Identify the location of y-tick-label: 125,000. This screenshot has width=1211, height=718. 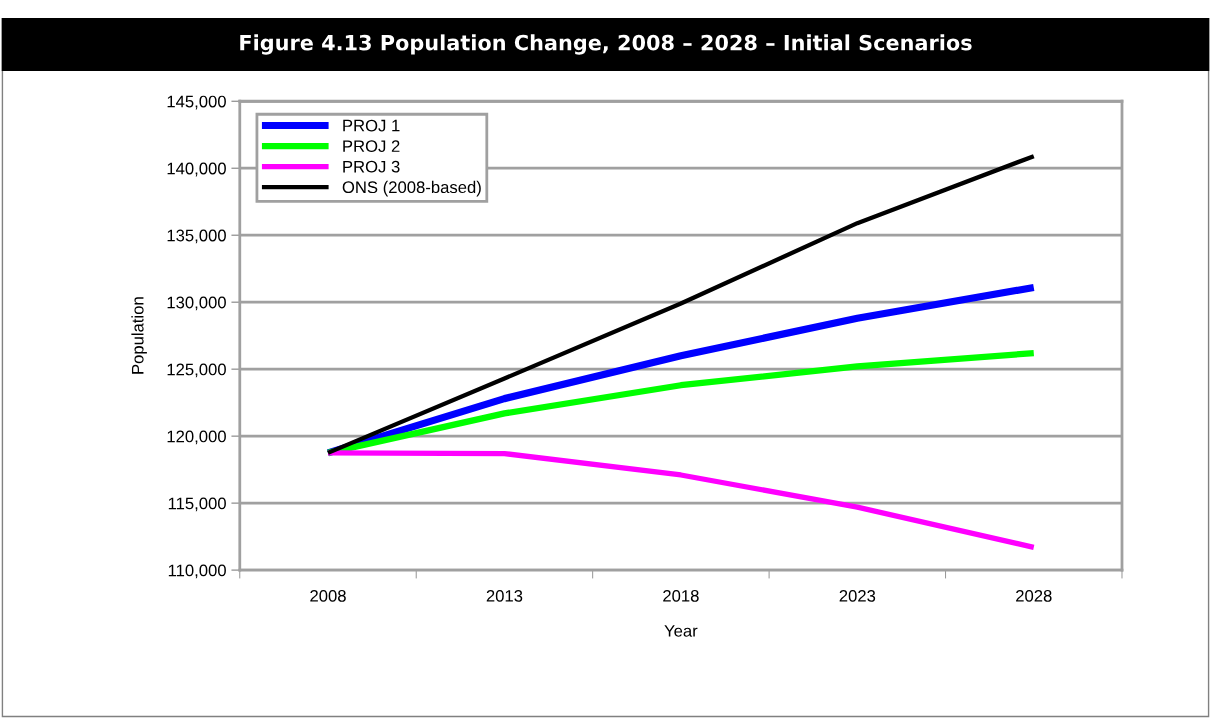
(196, 370).